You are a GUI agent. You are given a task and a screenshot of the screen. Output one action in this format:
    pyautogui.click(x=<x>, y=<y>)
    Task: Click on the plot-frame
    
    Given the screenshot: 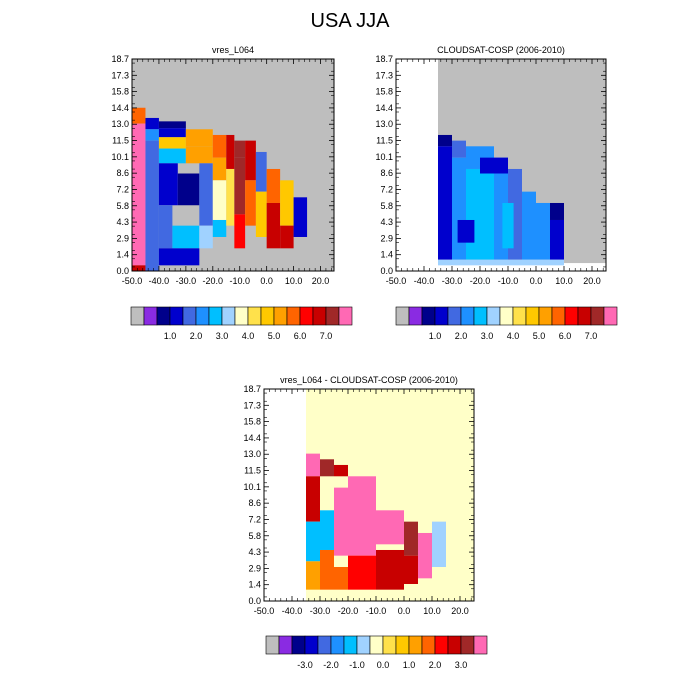 What is the action you would take?
    pyautogui.click(x=369, y=495)
    